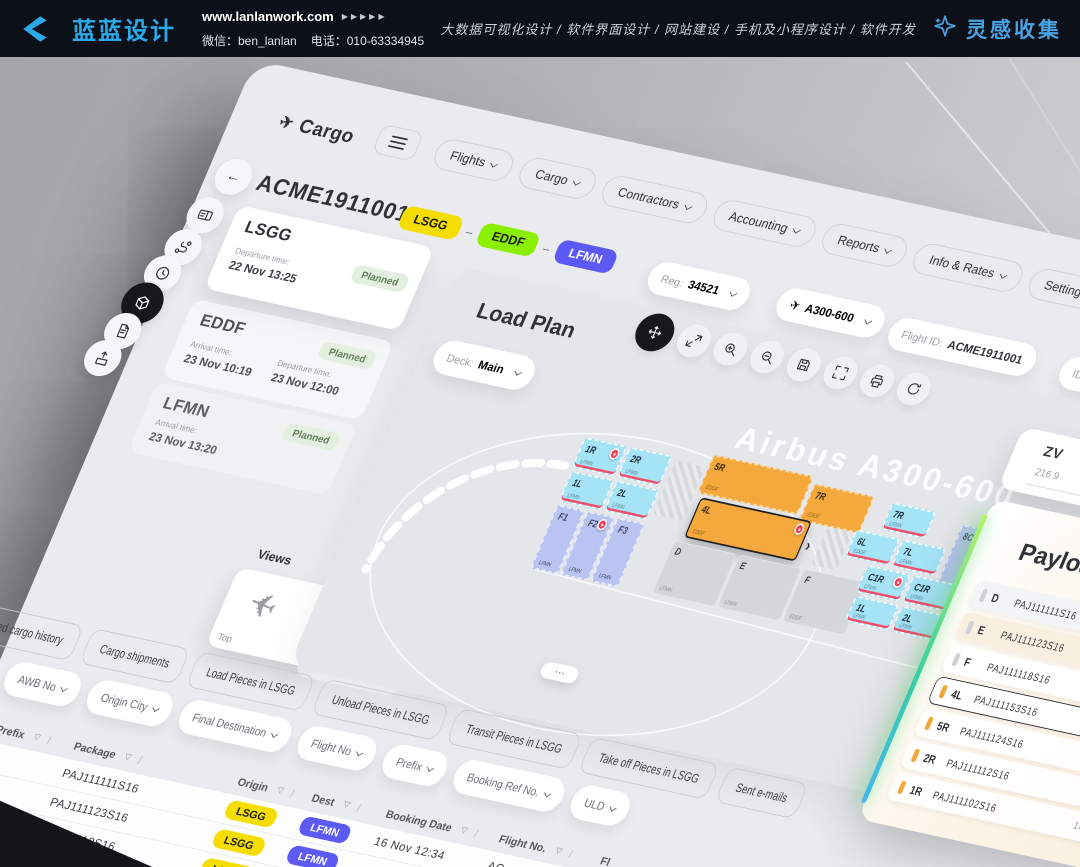  I want to click on nav-item-reports: Reports, so click(864, 245).